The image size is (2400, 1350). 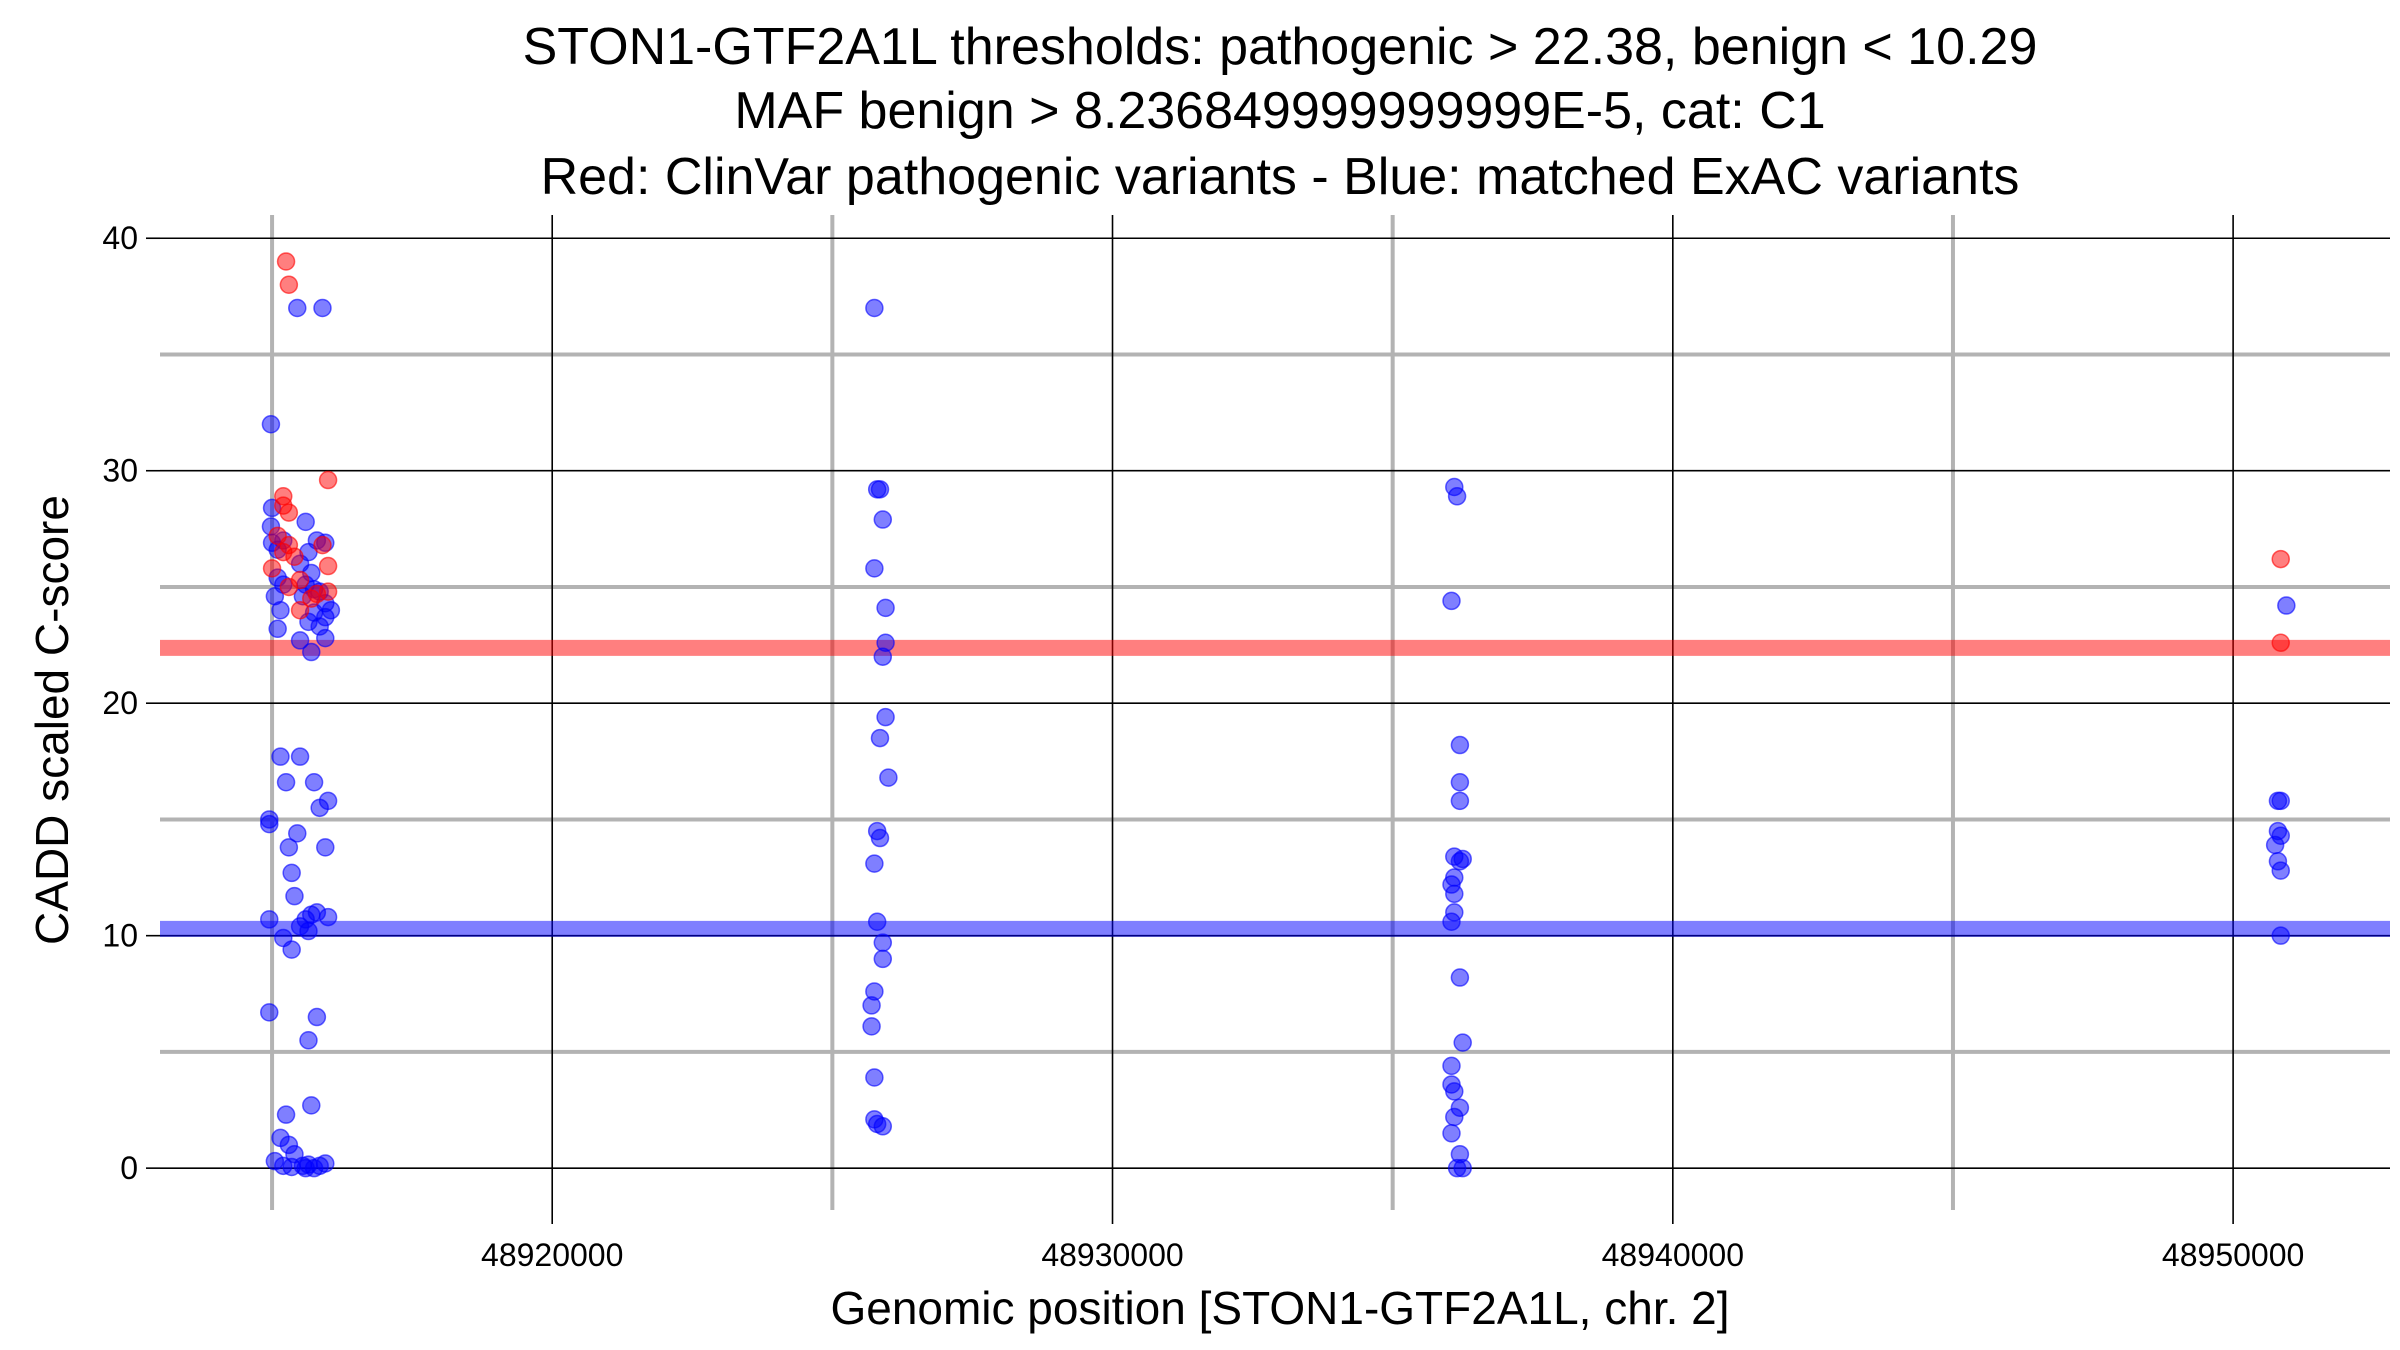 What do you see at coordinates (1673, 1255) in the screenshot?
I see `x-tick-label: 48940000` at bounding box center [1673, 1255].